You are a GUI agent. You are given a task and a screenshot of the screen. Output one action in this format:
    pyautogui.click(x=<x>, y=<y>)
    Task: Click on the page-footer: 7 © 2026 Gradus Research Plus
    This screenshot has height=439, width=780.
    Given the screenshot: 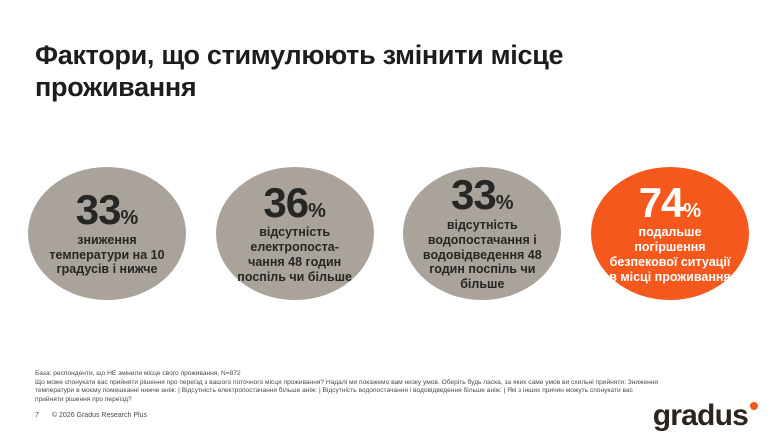 What is the action you would take?
    pyautogui.click(x=91, y=415)
    